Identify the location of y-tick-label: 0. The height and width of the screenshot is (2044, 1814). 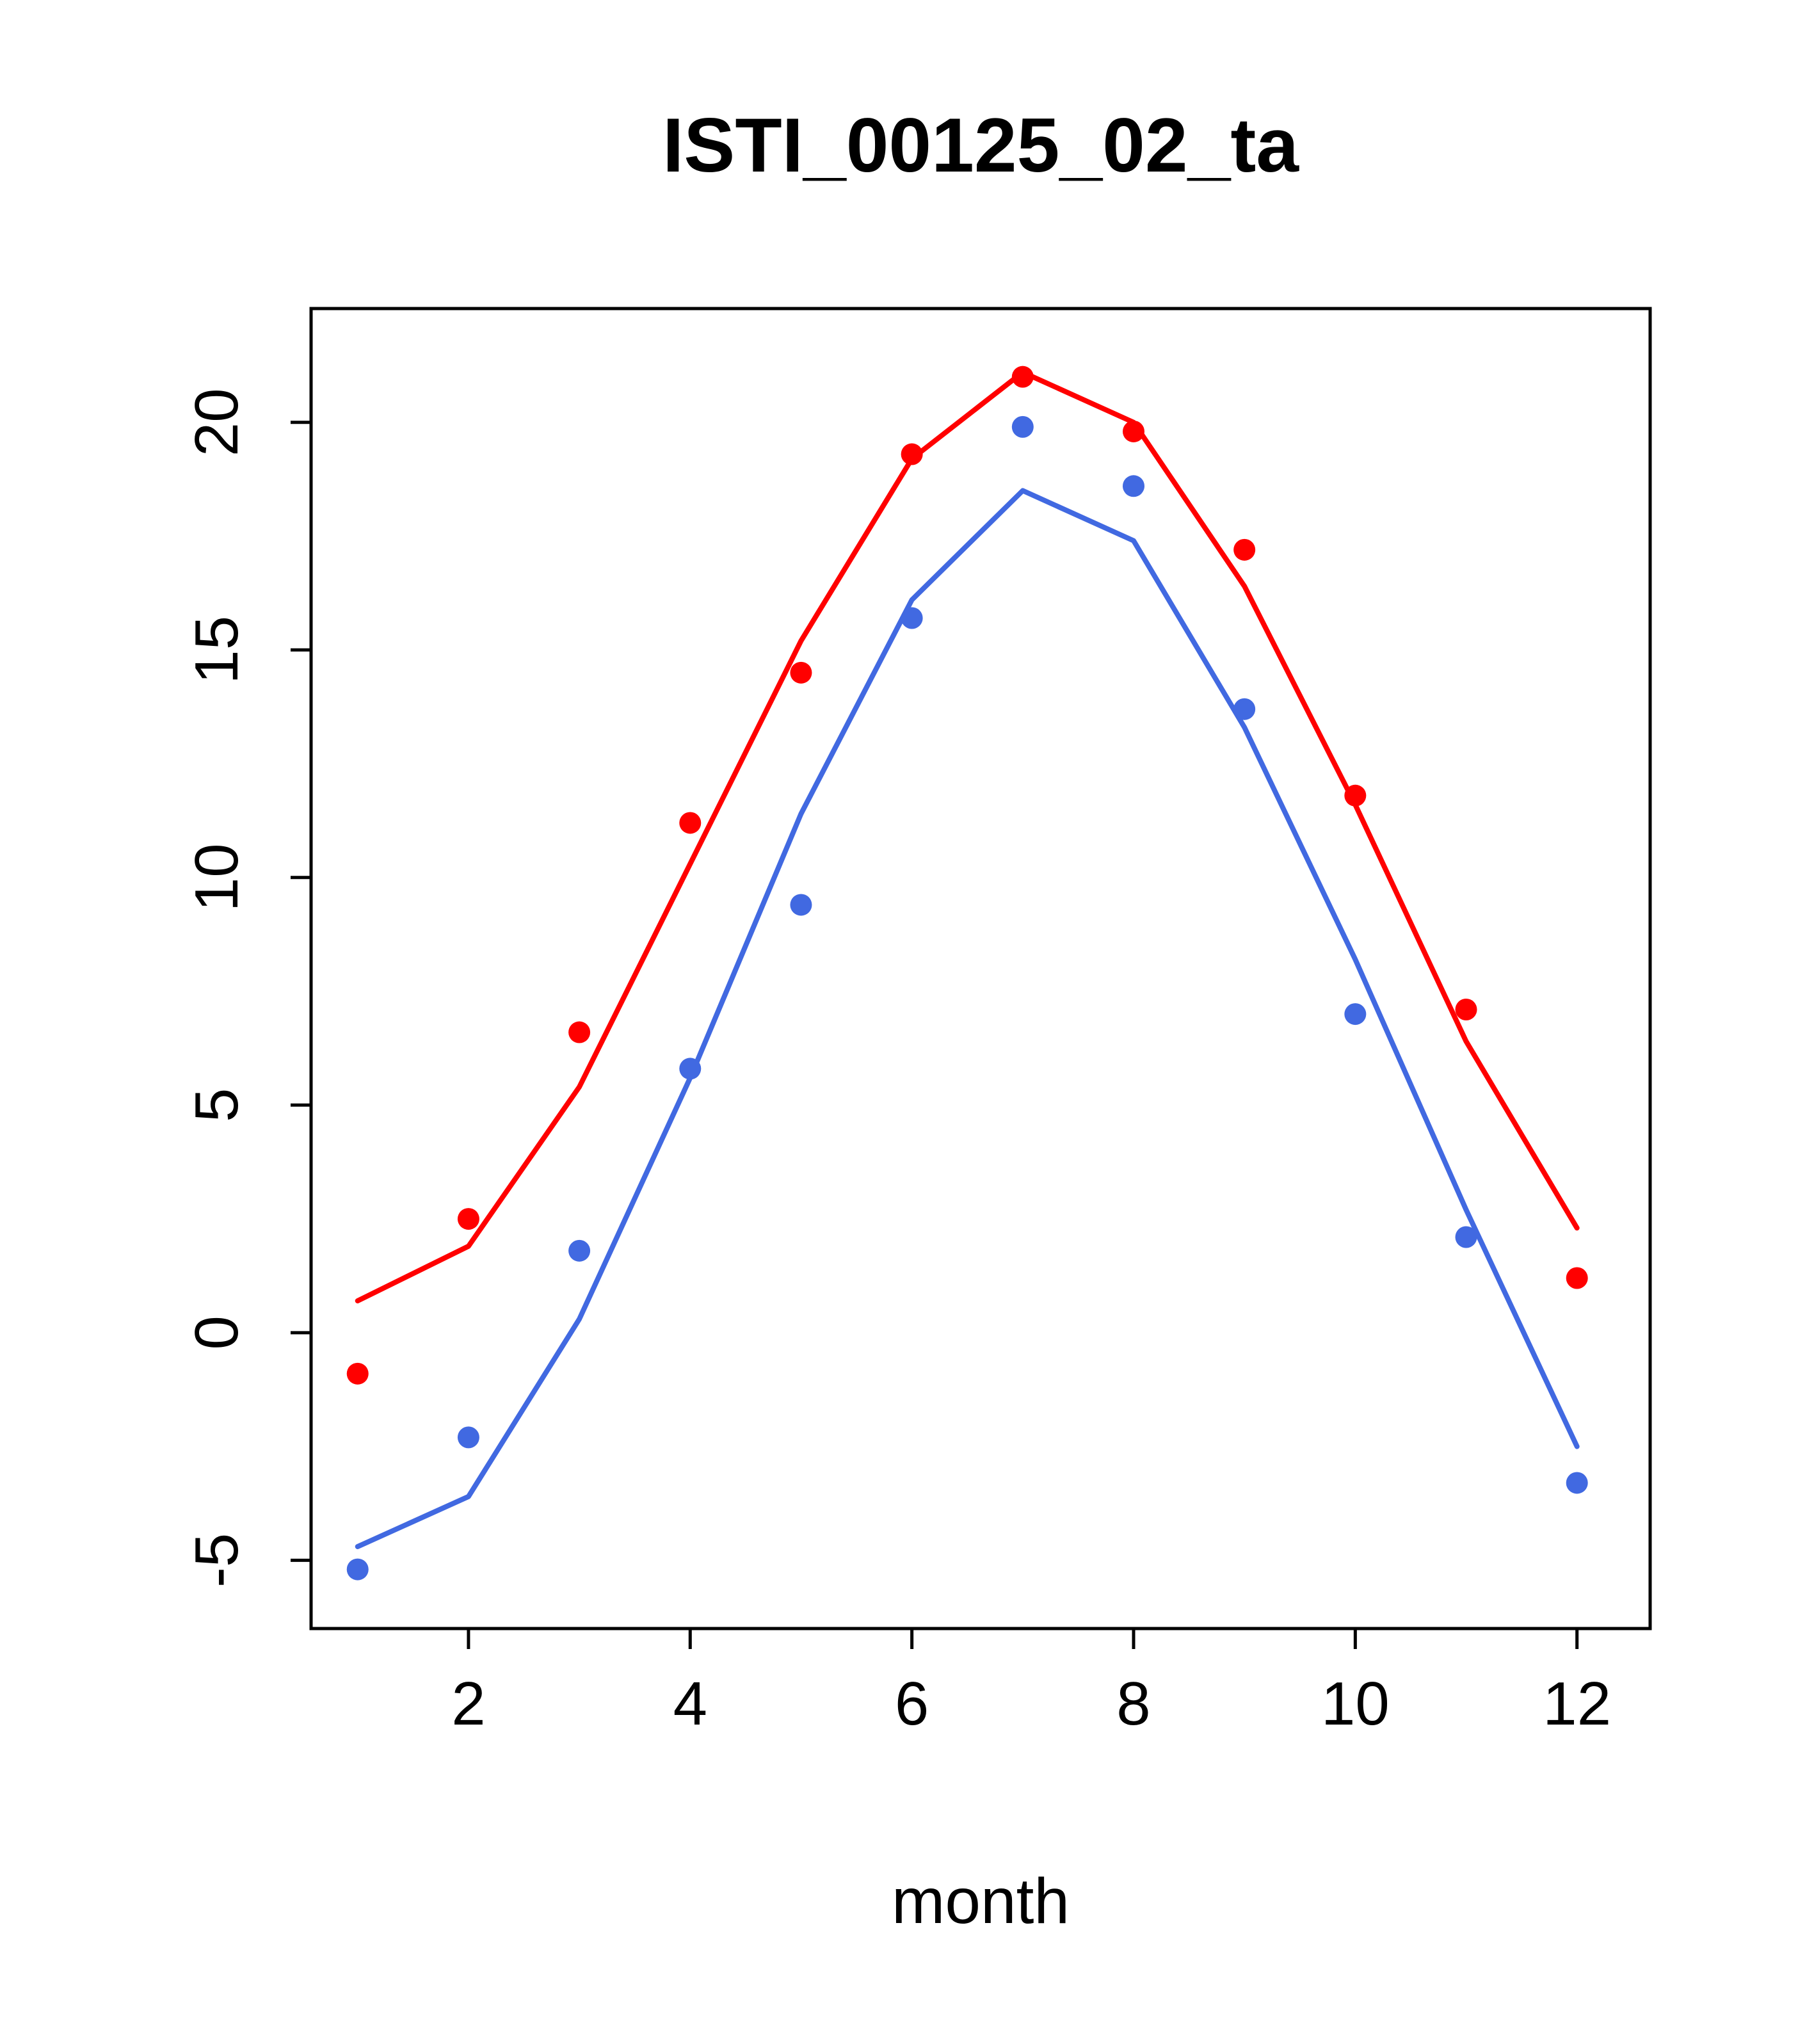
(216, 1332).